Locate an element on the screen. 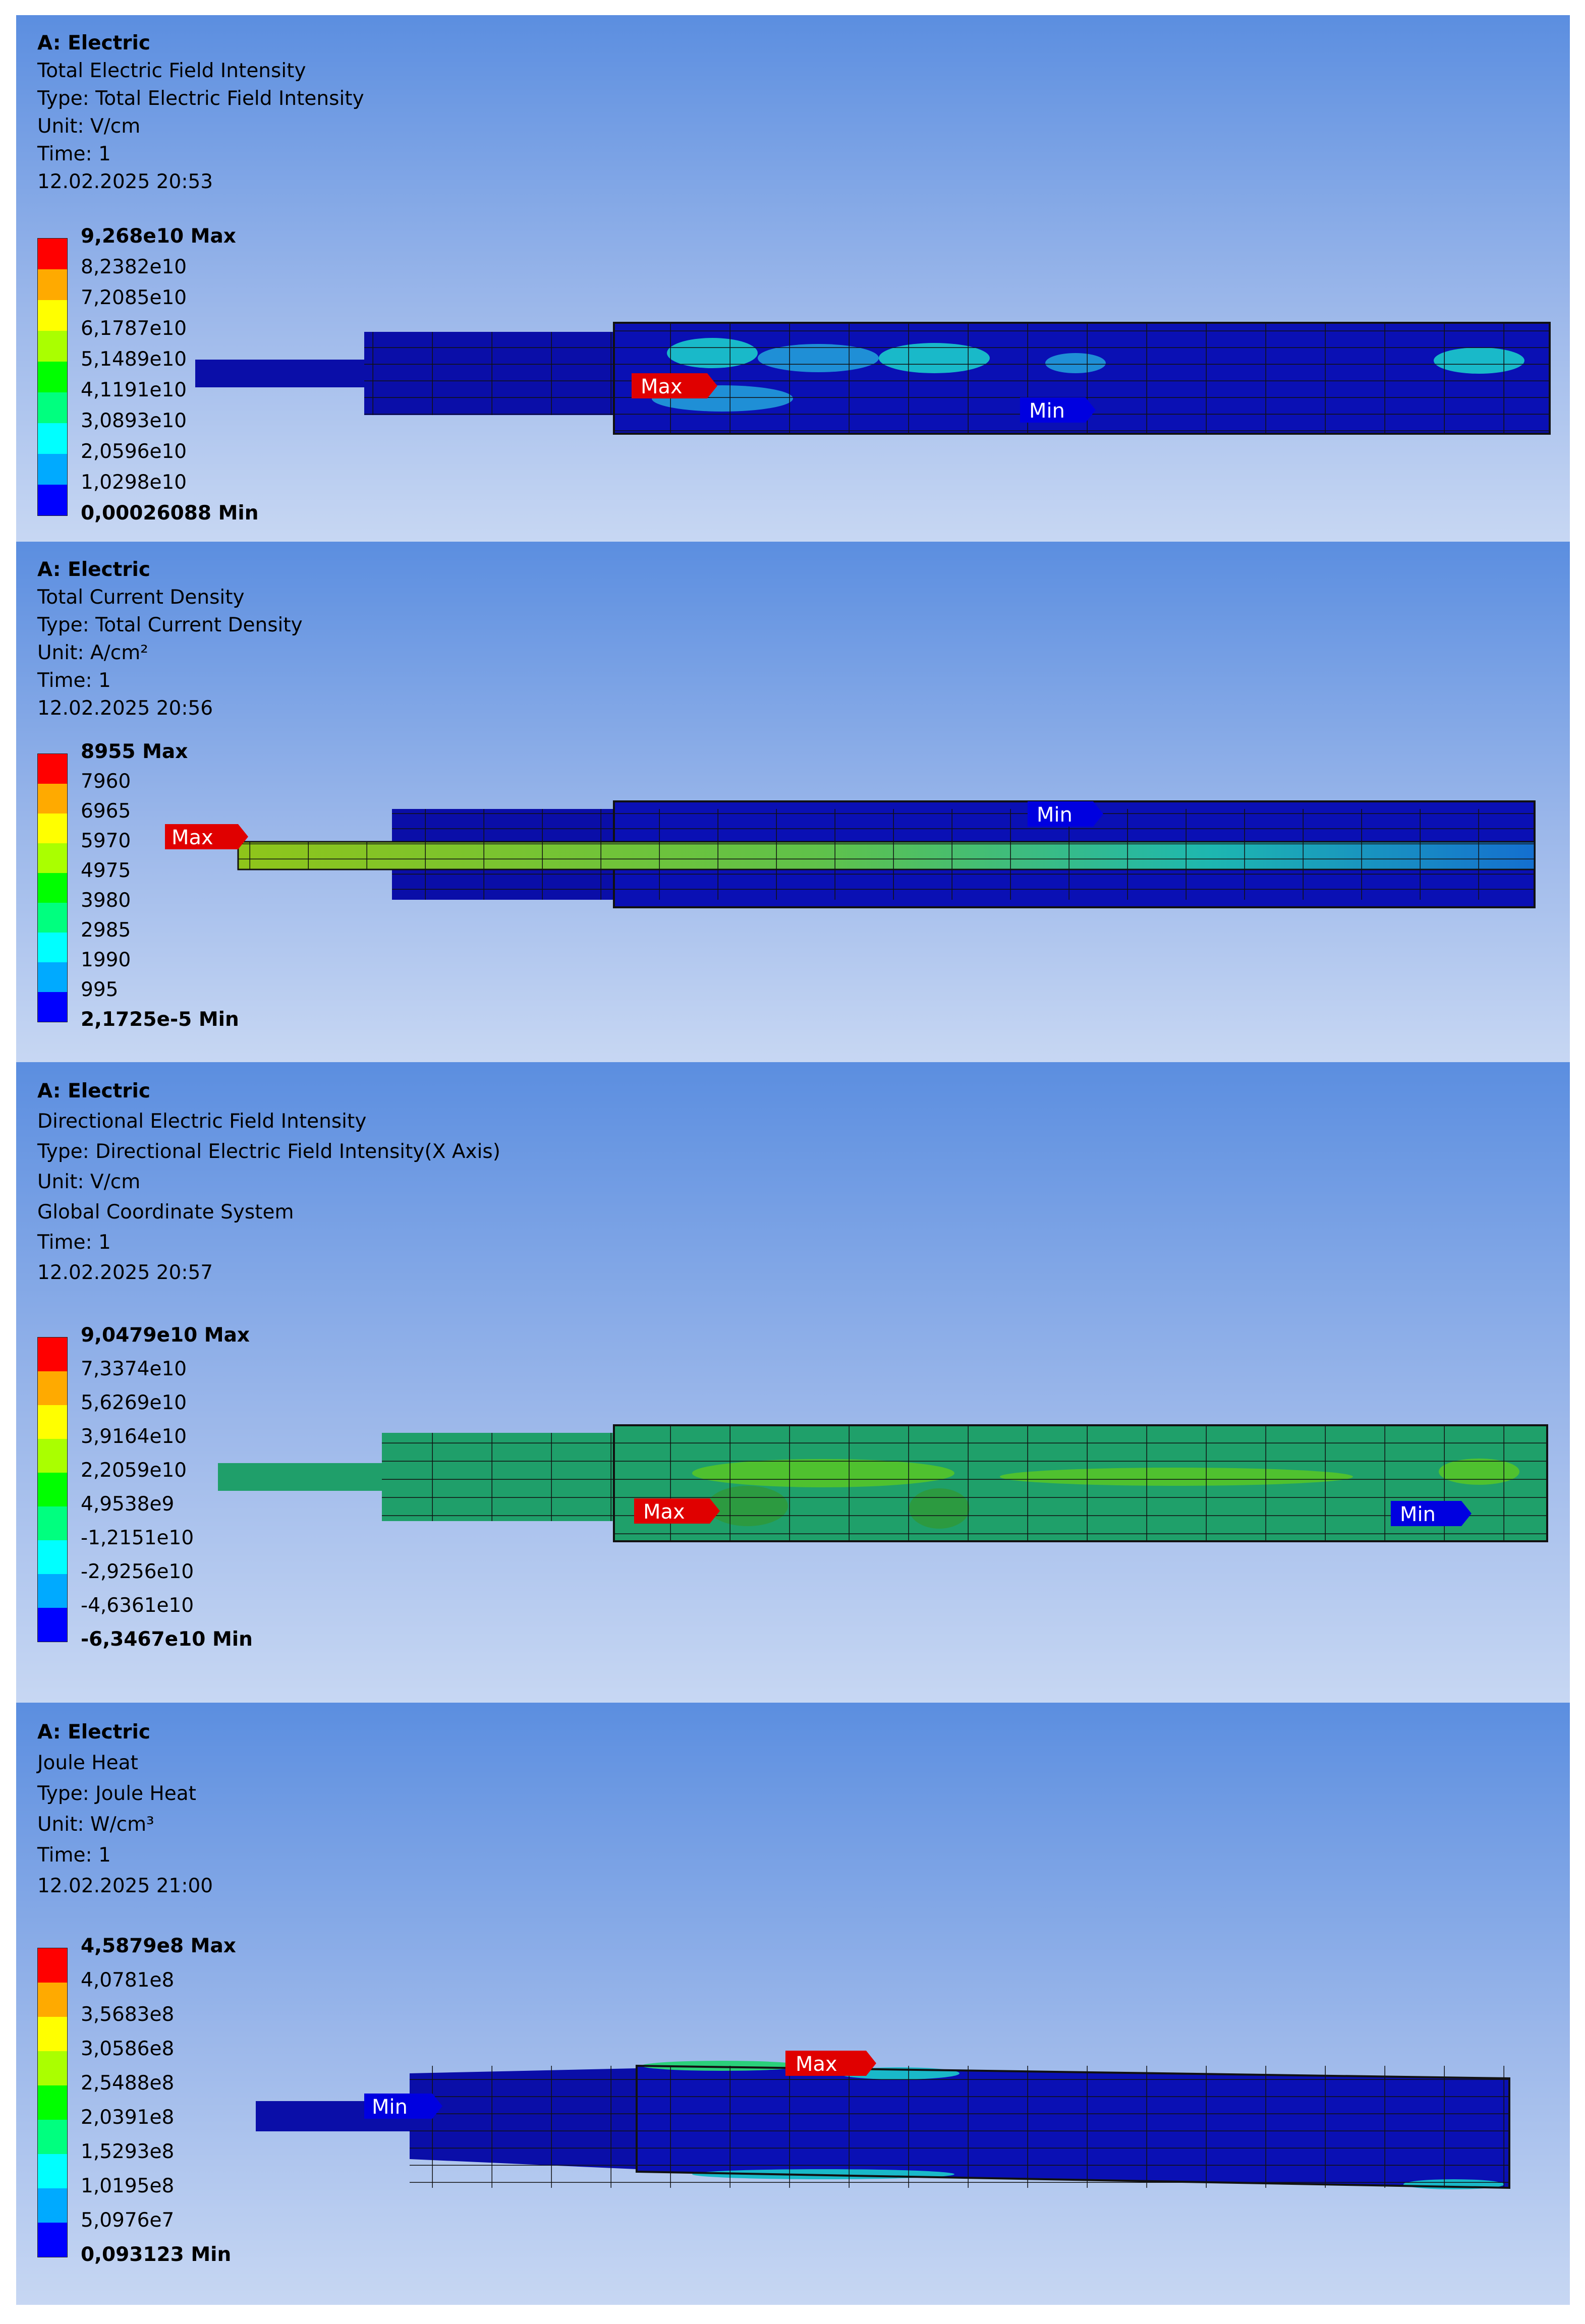 The height and width of the screenshot is (2324, 1585). mesh-model-total-current-density: Max Min is located at coordinates (850, 854).